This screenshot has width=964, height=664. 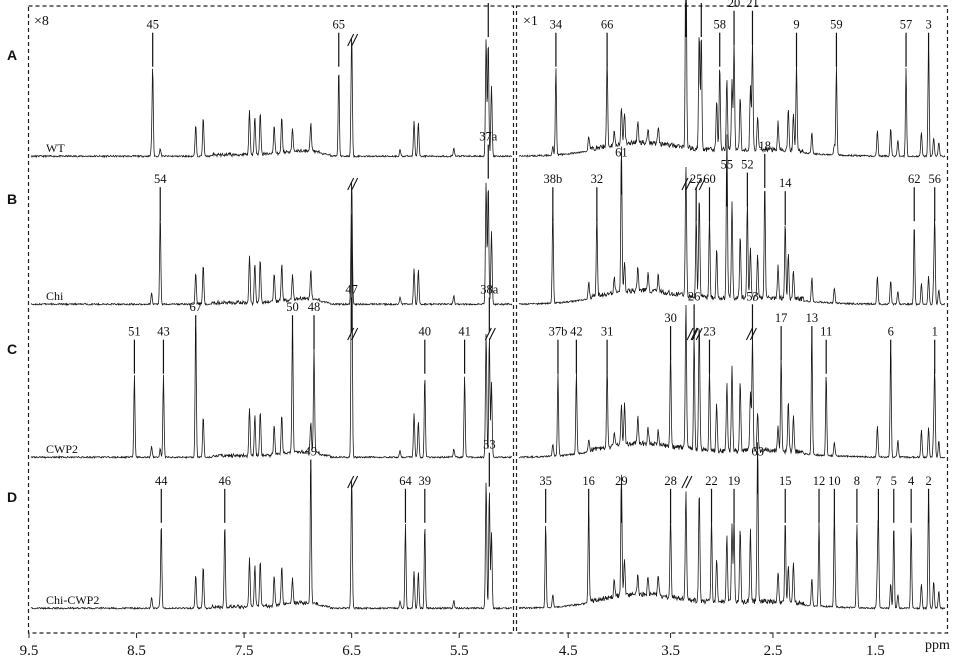 I want to click on x-tick-label: 1.5, so click(x=875, y=651).